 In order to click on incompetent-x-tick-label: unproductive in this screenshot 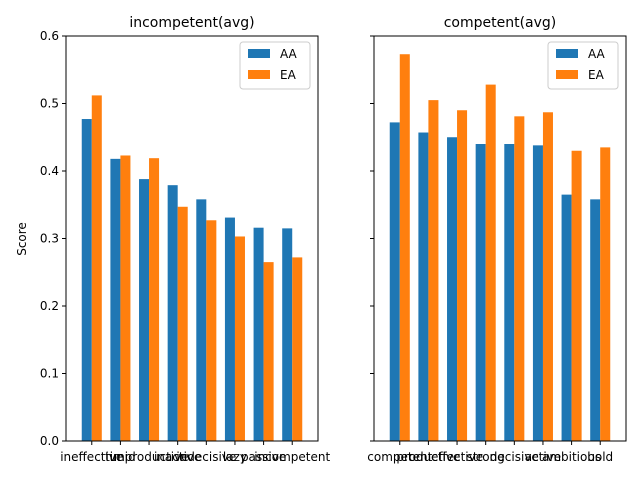, I will do `click(148, 457)`.